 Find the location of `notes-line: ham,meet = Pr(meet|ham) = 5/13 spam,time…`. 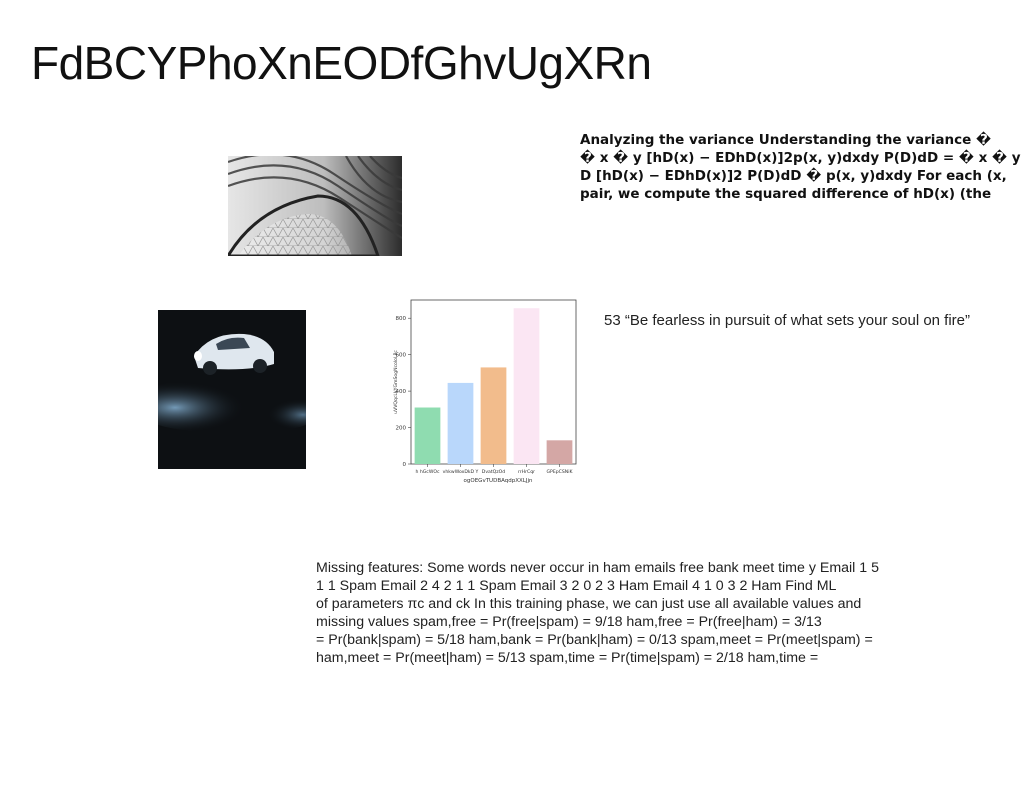

notes-line: ham,meet = Pr(meet|ham) = 5/13 spam,time… is located at coordinates (666, 658).